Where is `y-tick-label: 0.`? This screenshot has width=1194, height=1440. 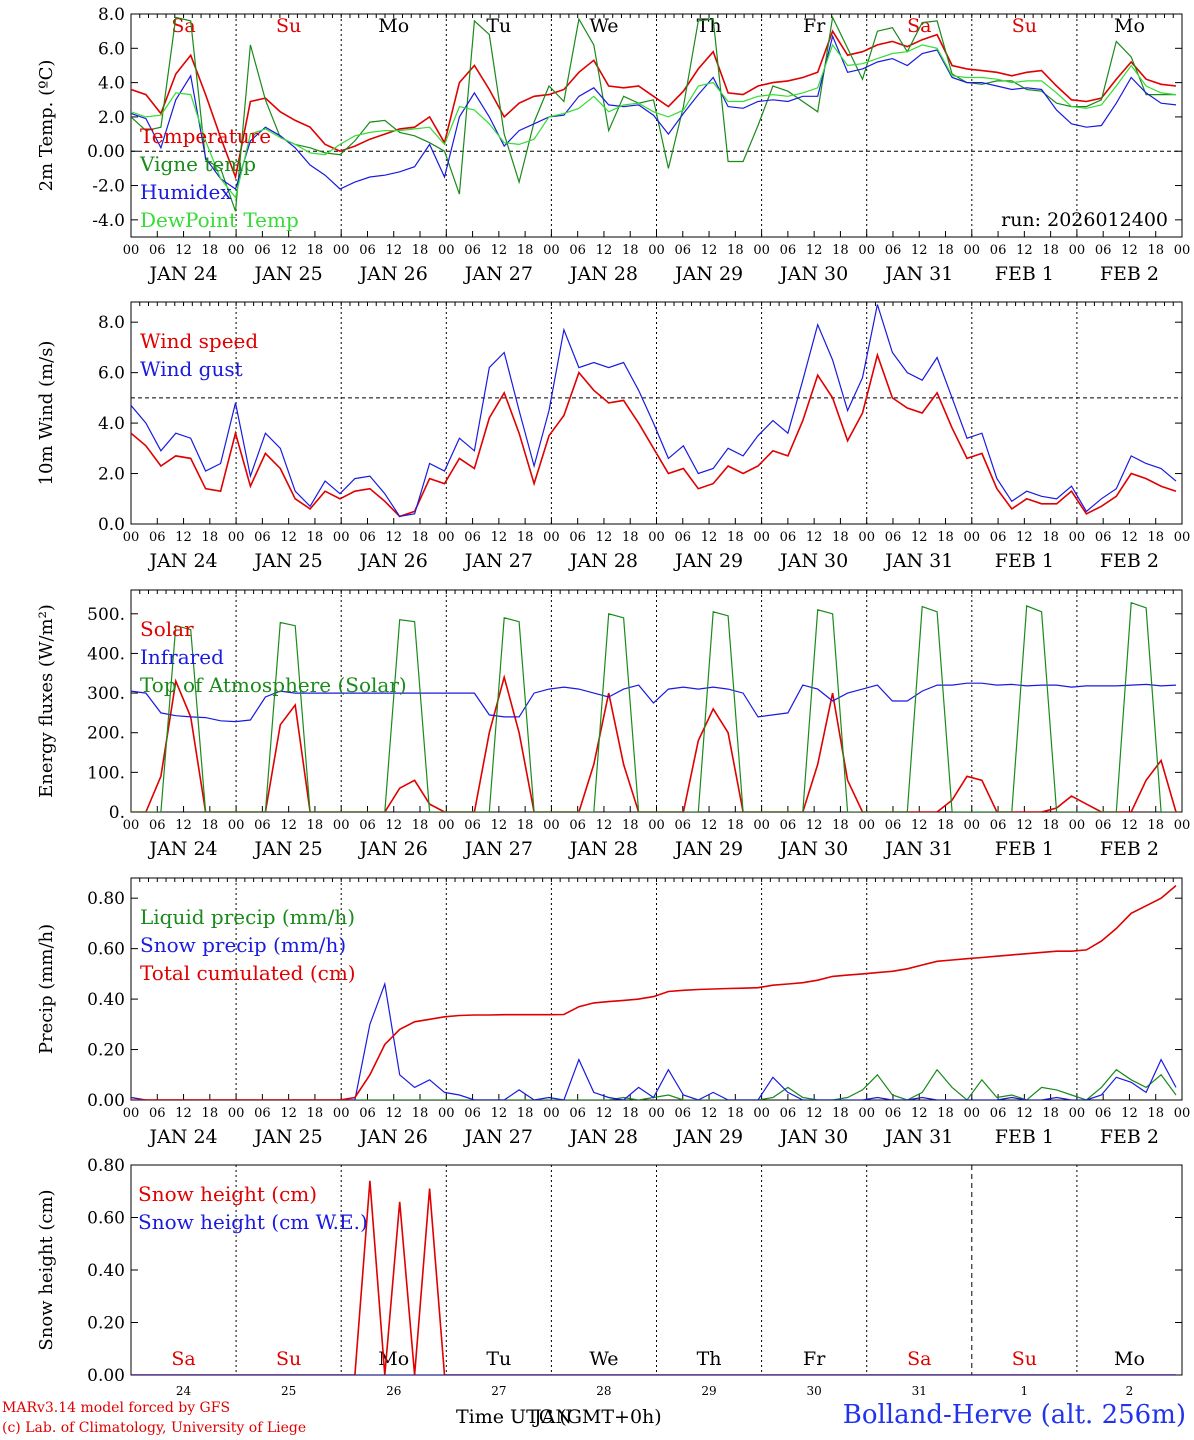 y-tick-label: 0. is located at coordinates (117, 813).